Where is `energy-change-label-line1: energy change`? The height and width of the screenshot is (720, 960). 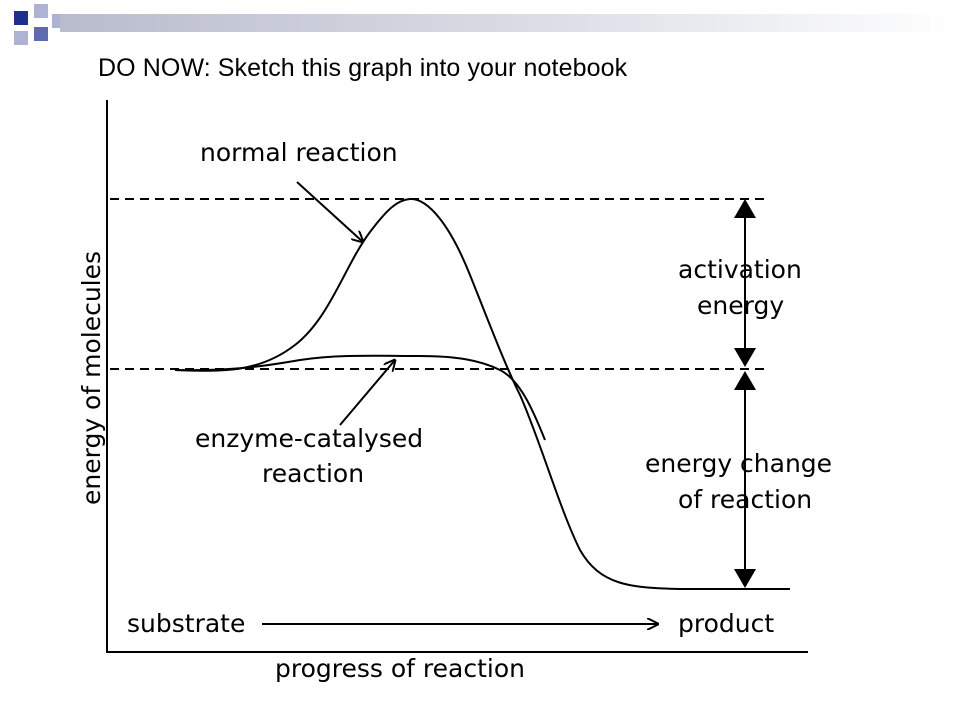 energy-change-label-line1: energy change is located at coordinates (738, 463).